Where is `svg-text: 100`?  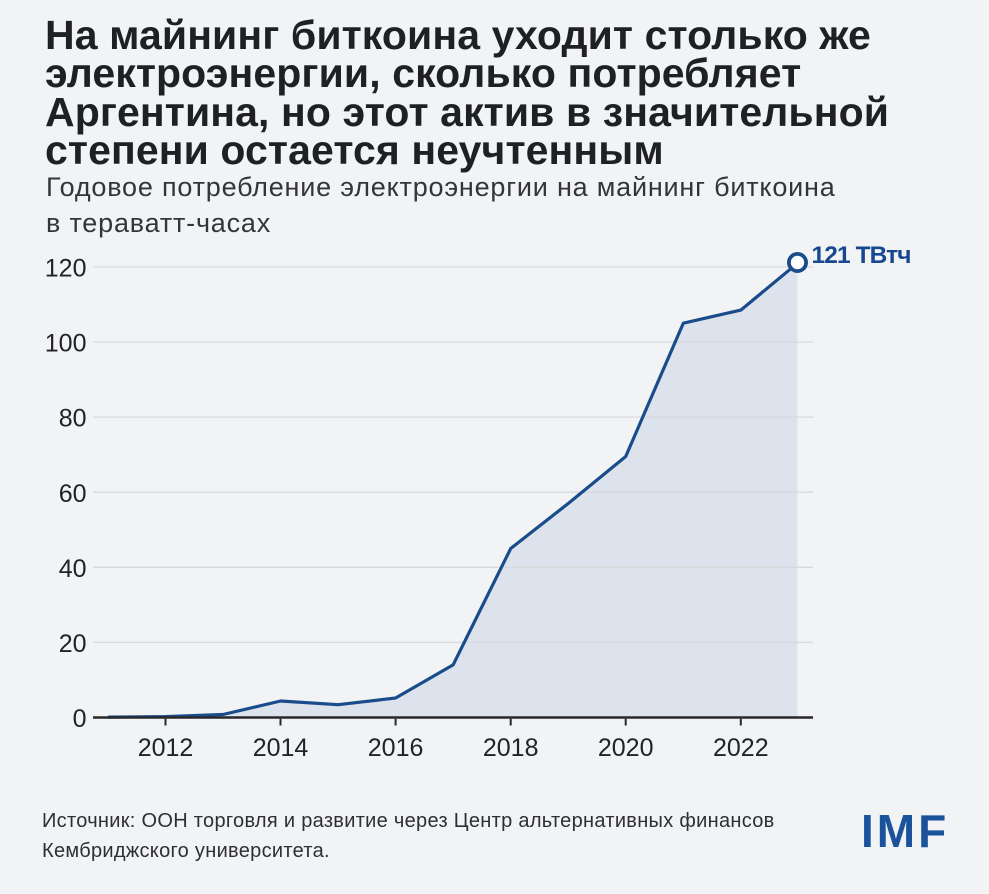
svg-text: 100 is located at coordinates (66, 344).